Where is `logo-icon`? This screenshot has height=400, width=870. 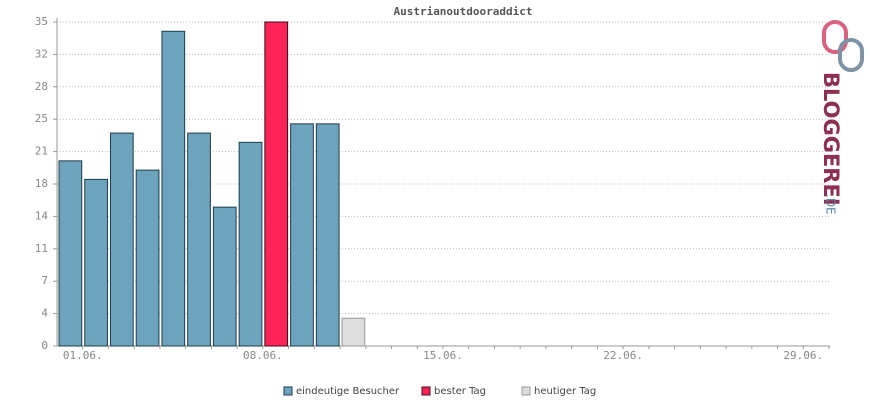 logo-icon is located at coordinates (843, 46).